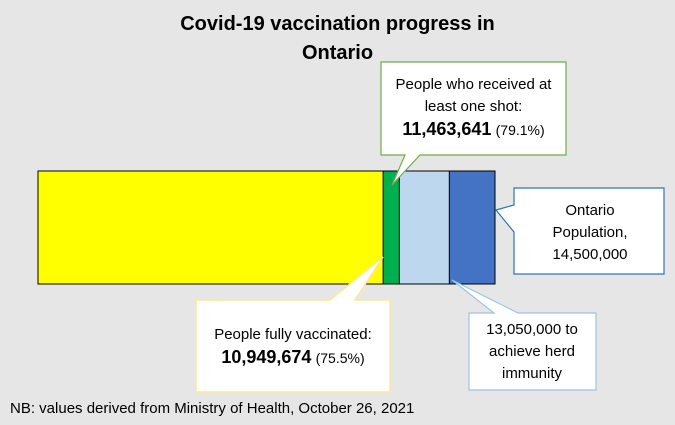 Image resolution: width=675 pixels, height=425 pixels. What do you see at coordinates (210, 227) in the screenshot?
I see `bar` at bounding box center [210, 227].